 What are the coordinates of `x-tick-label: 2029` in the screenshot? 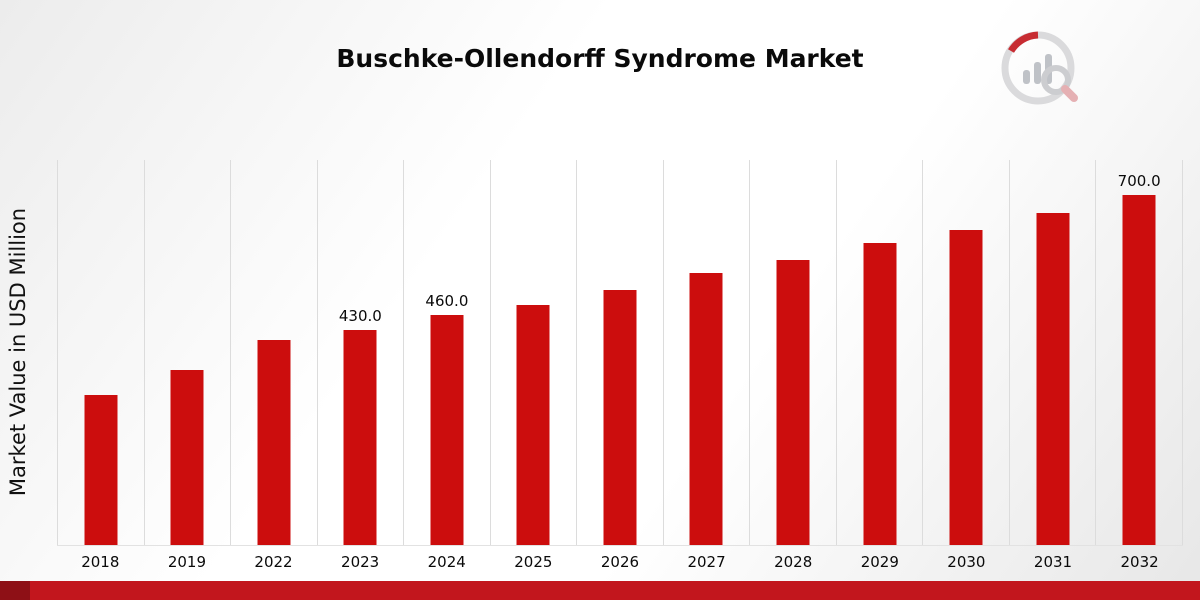 It's located at (879, 562).